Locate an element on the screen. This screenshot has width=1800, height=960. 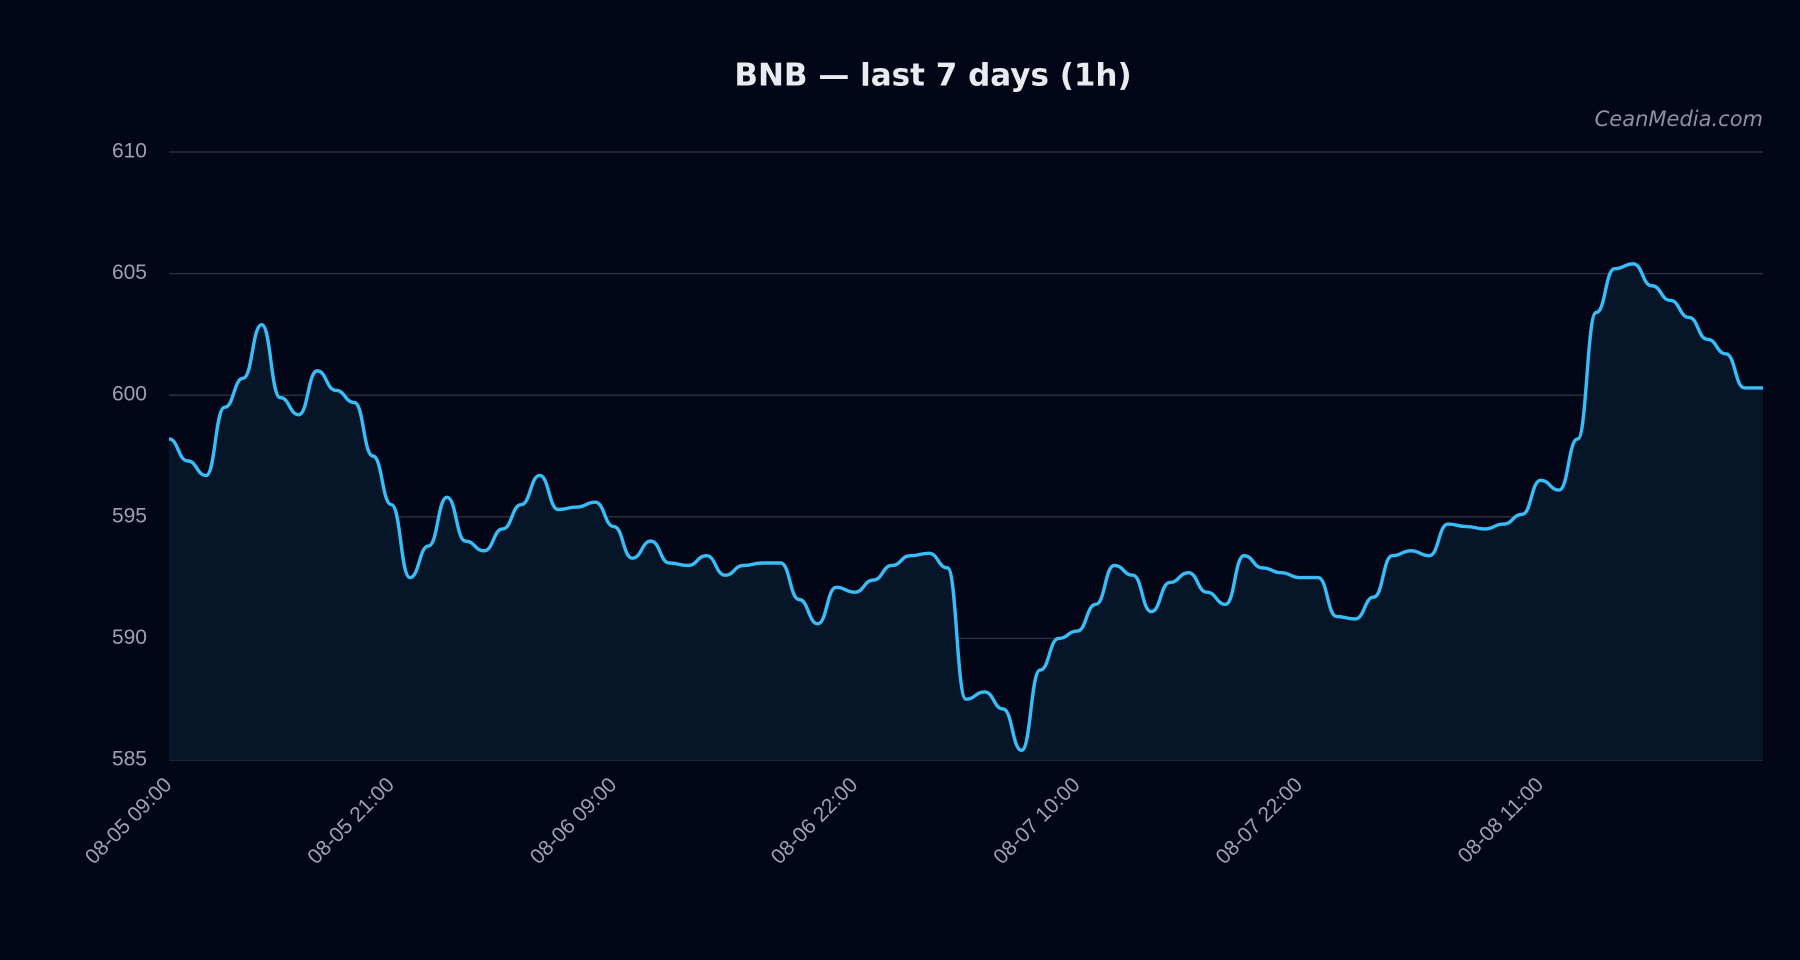
y-tick-label: 600 is located at coordinates (129, 394).